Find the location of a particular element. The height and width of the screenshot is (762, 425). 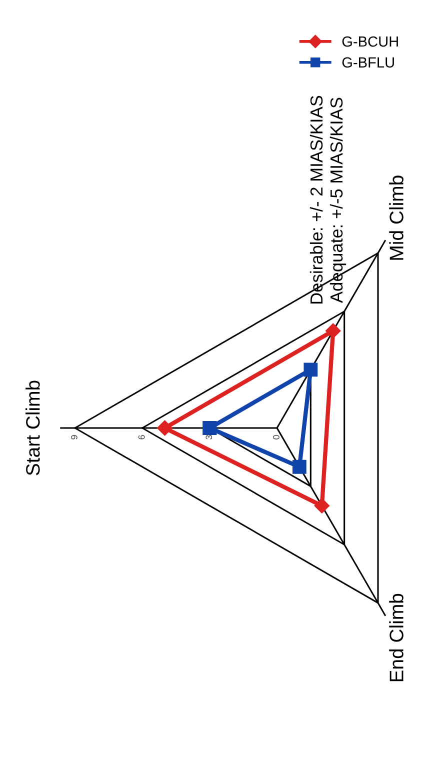

y-tick-label: 9 is located at coordinates (74, 437).